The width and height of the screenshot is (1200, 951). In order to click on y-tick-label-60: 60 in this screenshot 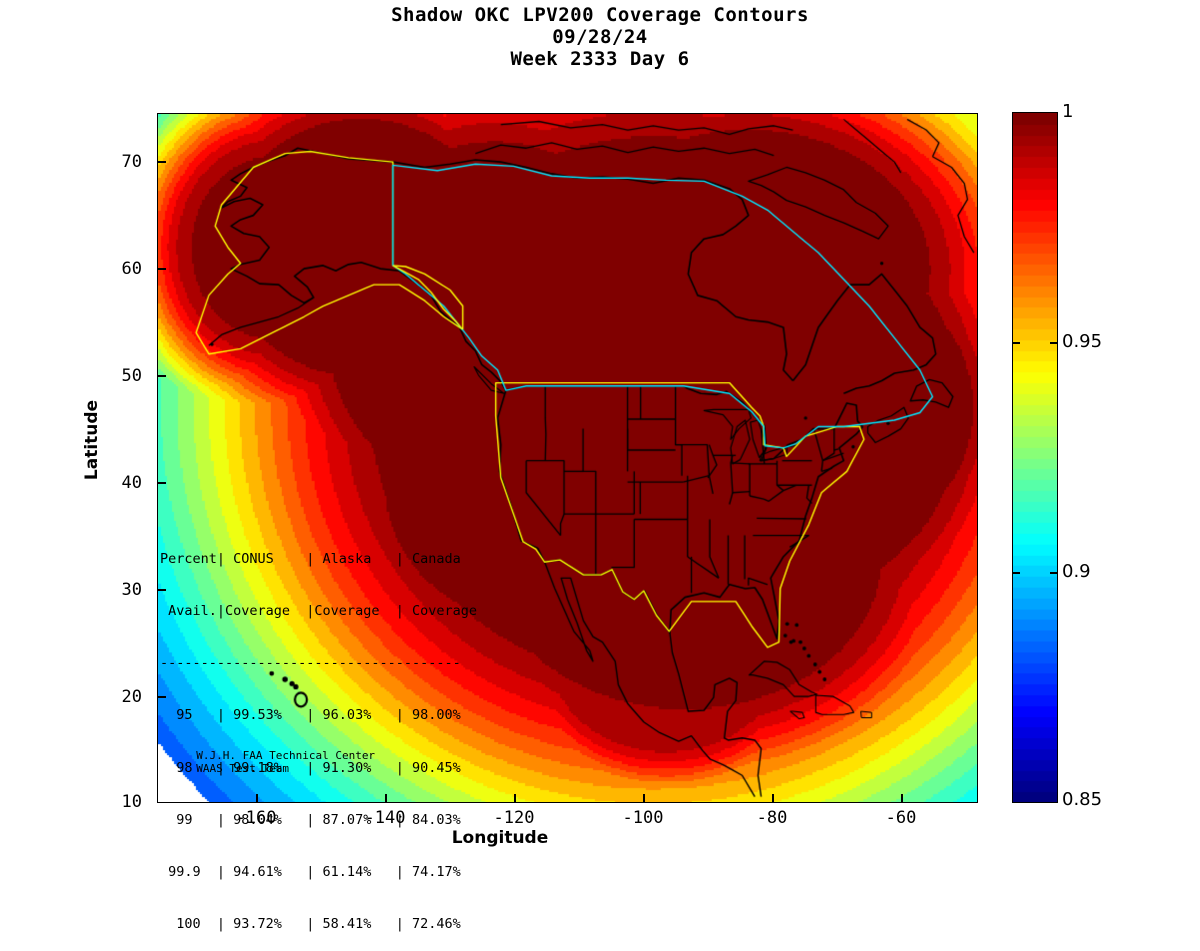, I will do `click(131, 269)`.